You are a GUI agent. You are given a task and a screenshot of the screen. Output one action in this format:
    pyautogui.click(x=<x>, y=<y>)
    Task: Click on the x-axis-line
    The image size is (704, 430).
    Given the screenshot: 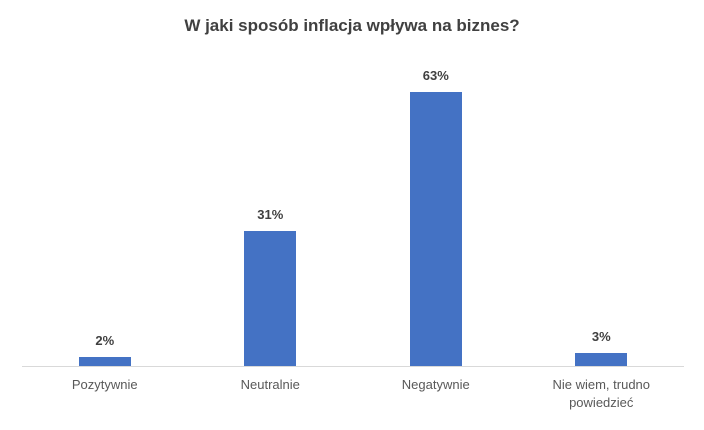 What is the action you would take?
    pyautogui.click(x=353, y=366)
    